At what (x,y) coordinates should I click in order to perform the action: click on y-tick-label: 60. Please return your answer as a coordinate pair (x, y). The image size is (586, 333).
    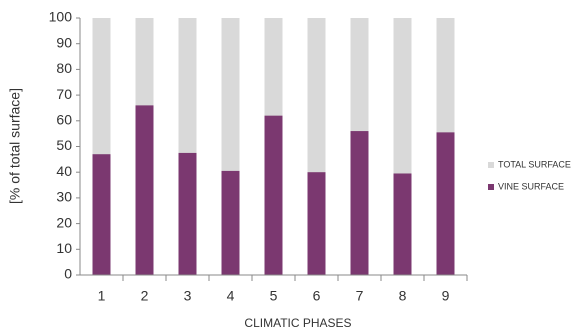
    Looking at the image, I should click on (64, 120).